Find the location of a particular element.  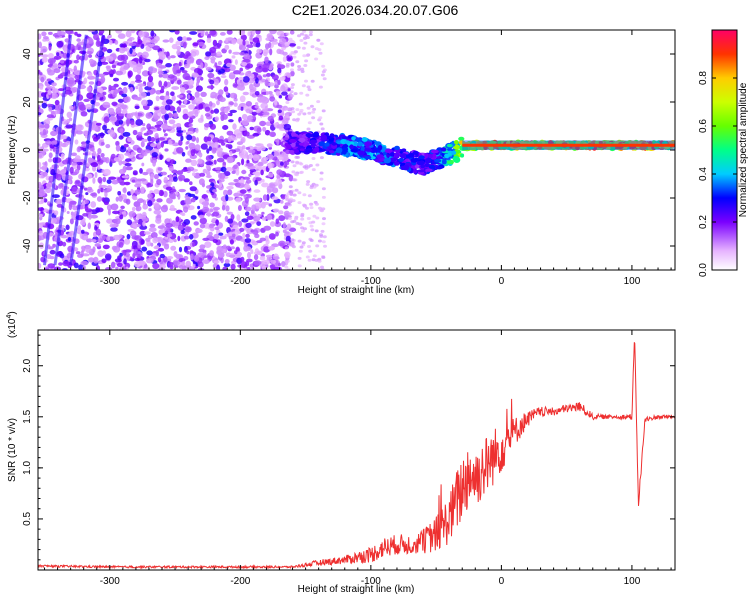

y-tick-label: -40 is located at coordinates (27, 245).